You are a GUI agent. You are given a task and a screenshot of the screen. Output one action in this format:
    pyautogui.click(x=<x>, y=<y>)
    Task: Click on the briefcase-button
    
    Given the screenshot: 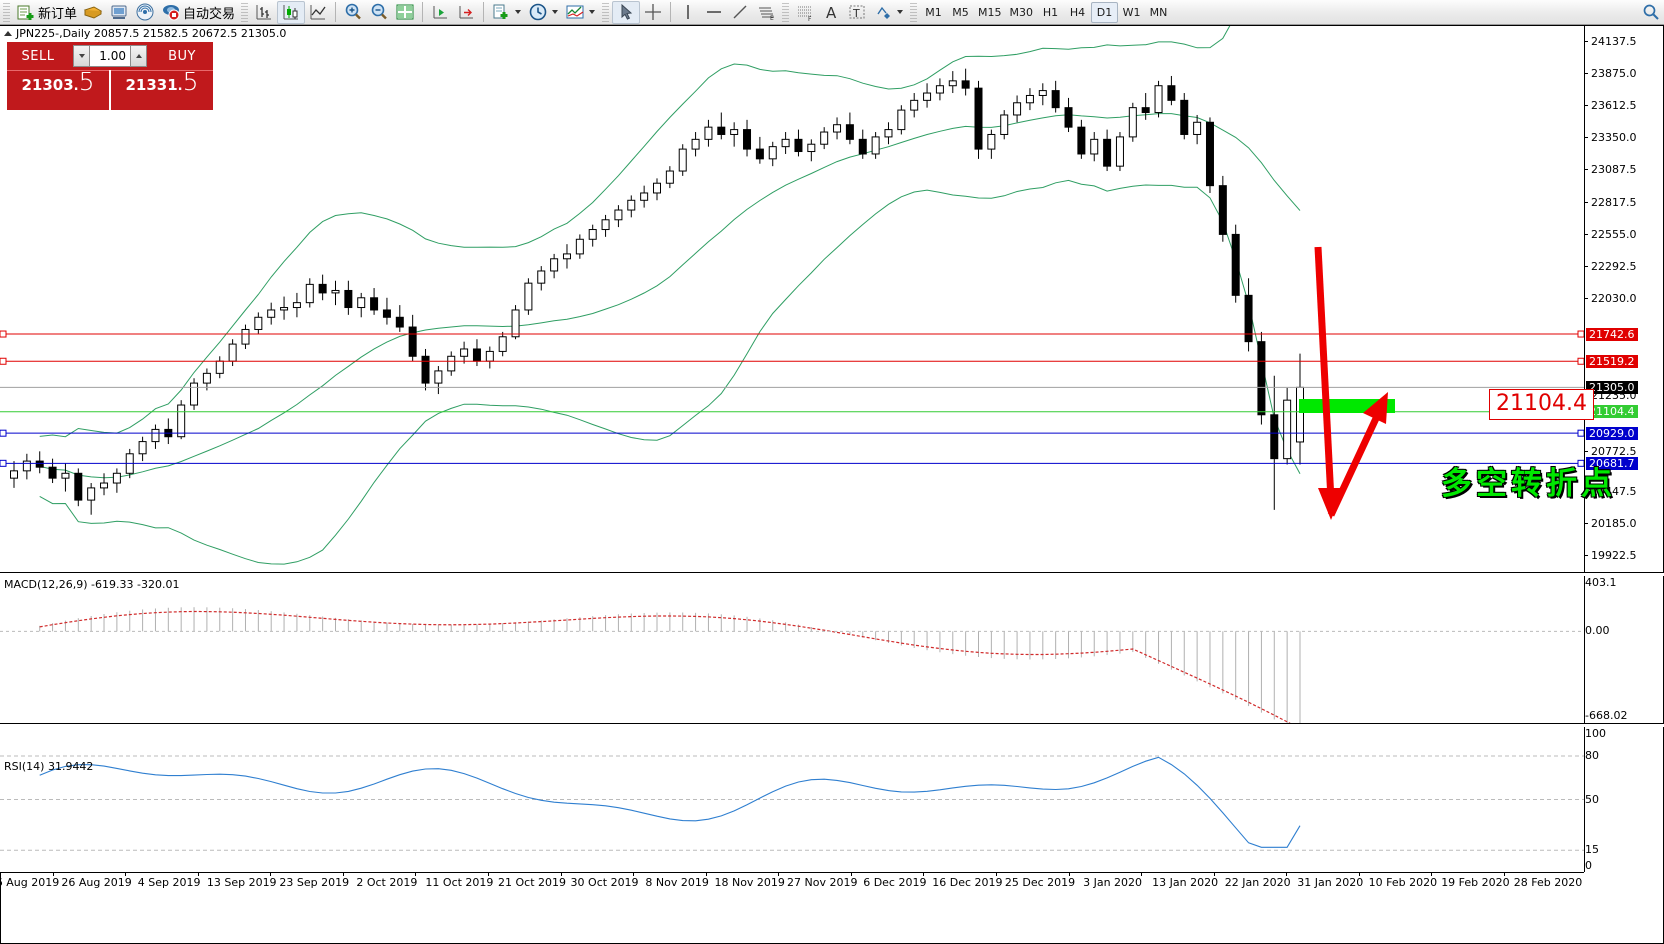 What is the action you would take?
    pyautogui.click(x=93, y=12)
    